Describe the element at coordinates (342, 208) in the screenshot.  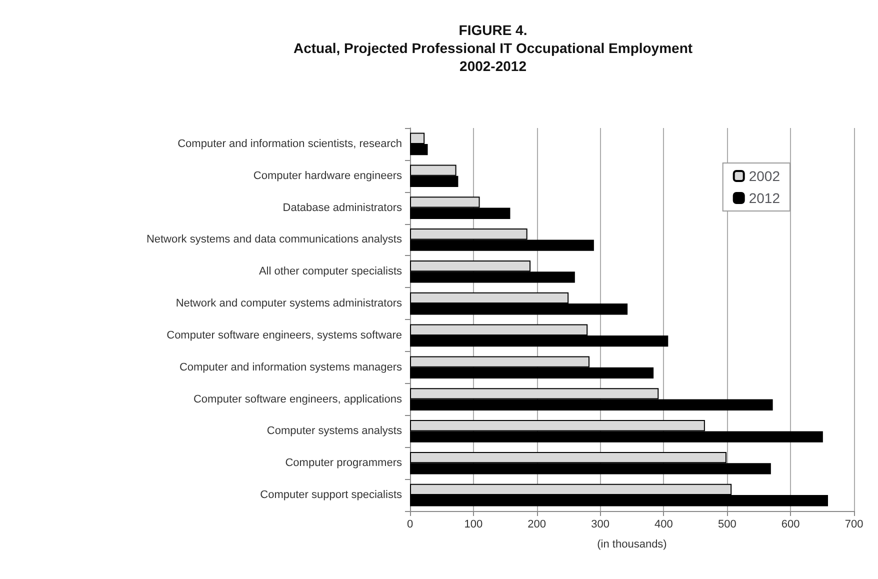
I see `y-tick-label: Database administrators` at that location.